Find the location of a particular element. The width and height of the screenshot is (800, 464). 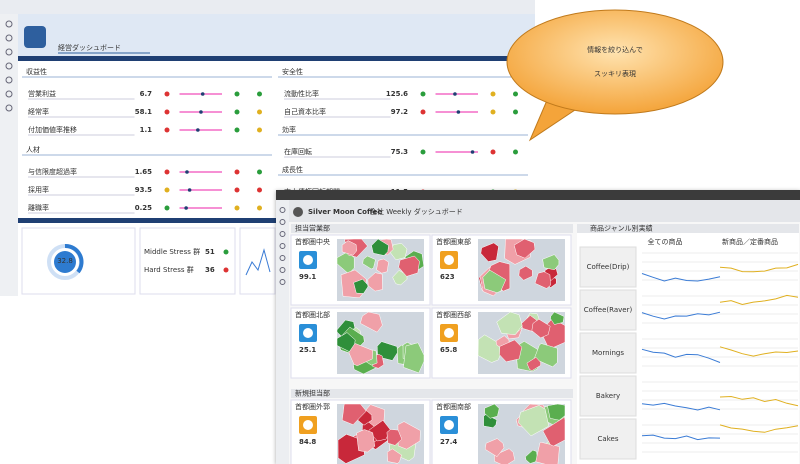

product-label: Mornings is located at coordinates (608, 353).